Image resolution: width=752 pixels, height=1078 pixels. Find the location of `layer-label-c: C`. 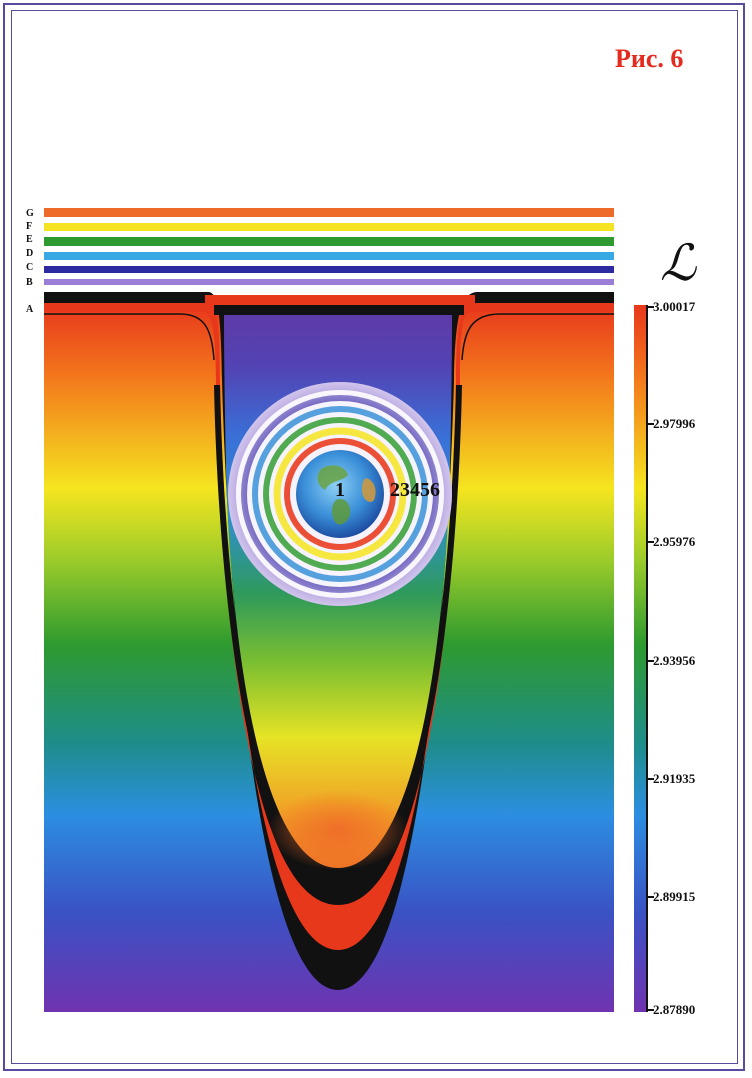

layer-label-c: C is located at coordinates (30, 267).